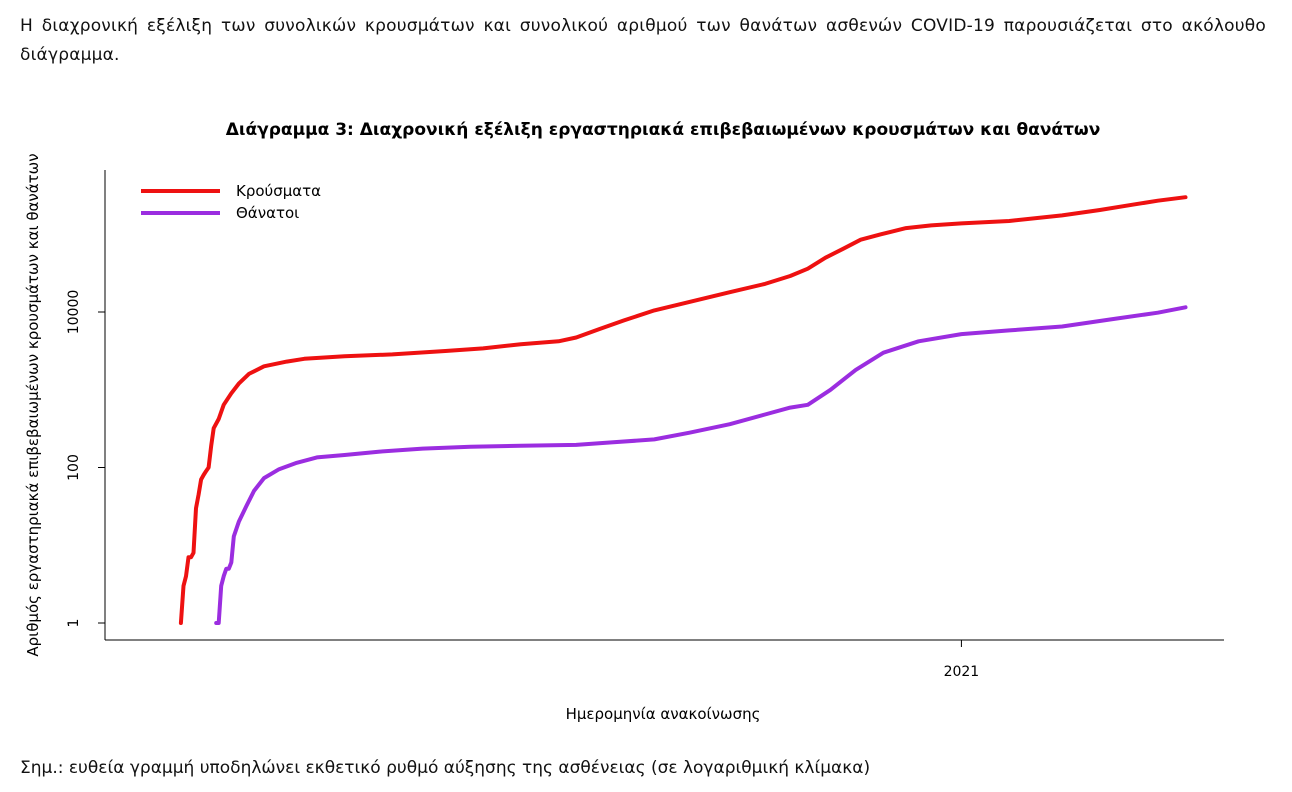 The width and height of the screenshot is (1292, 792). What do you see at coordinates (278, 191) in the screenshot?
I see `legend-label-1: Κρούσματα` at bounding box center [278, 191].